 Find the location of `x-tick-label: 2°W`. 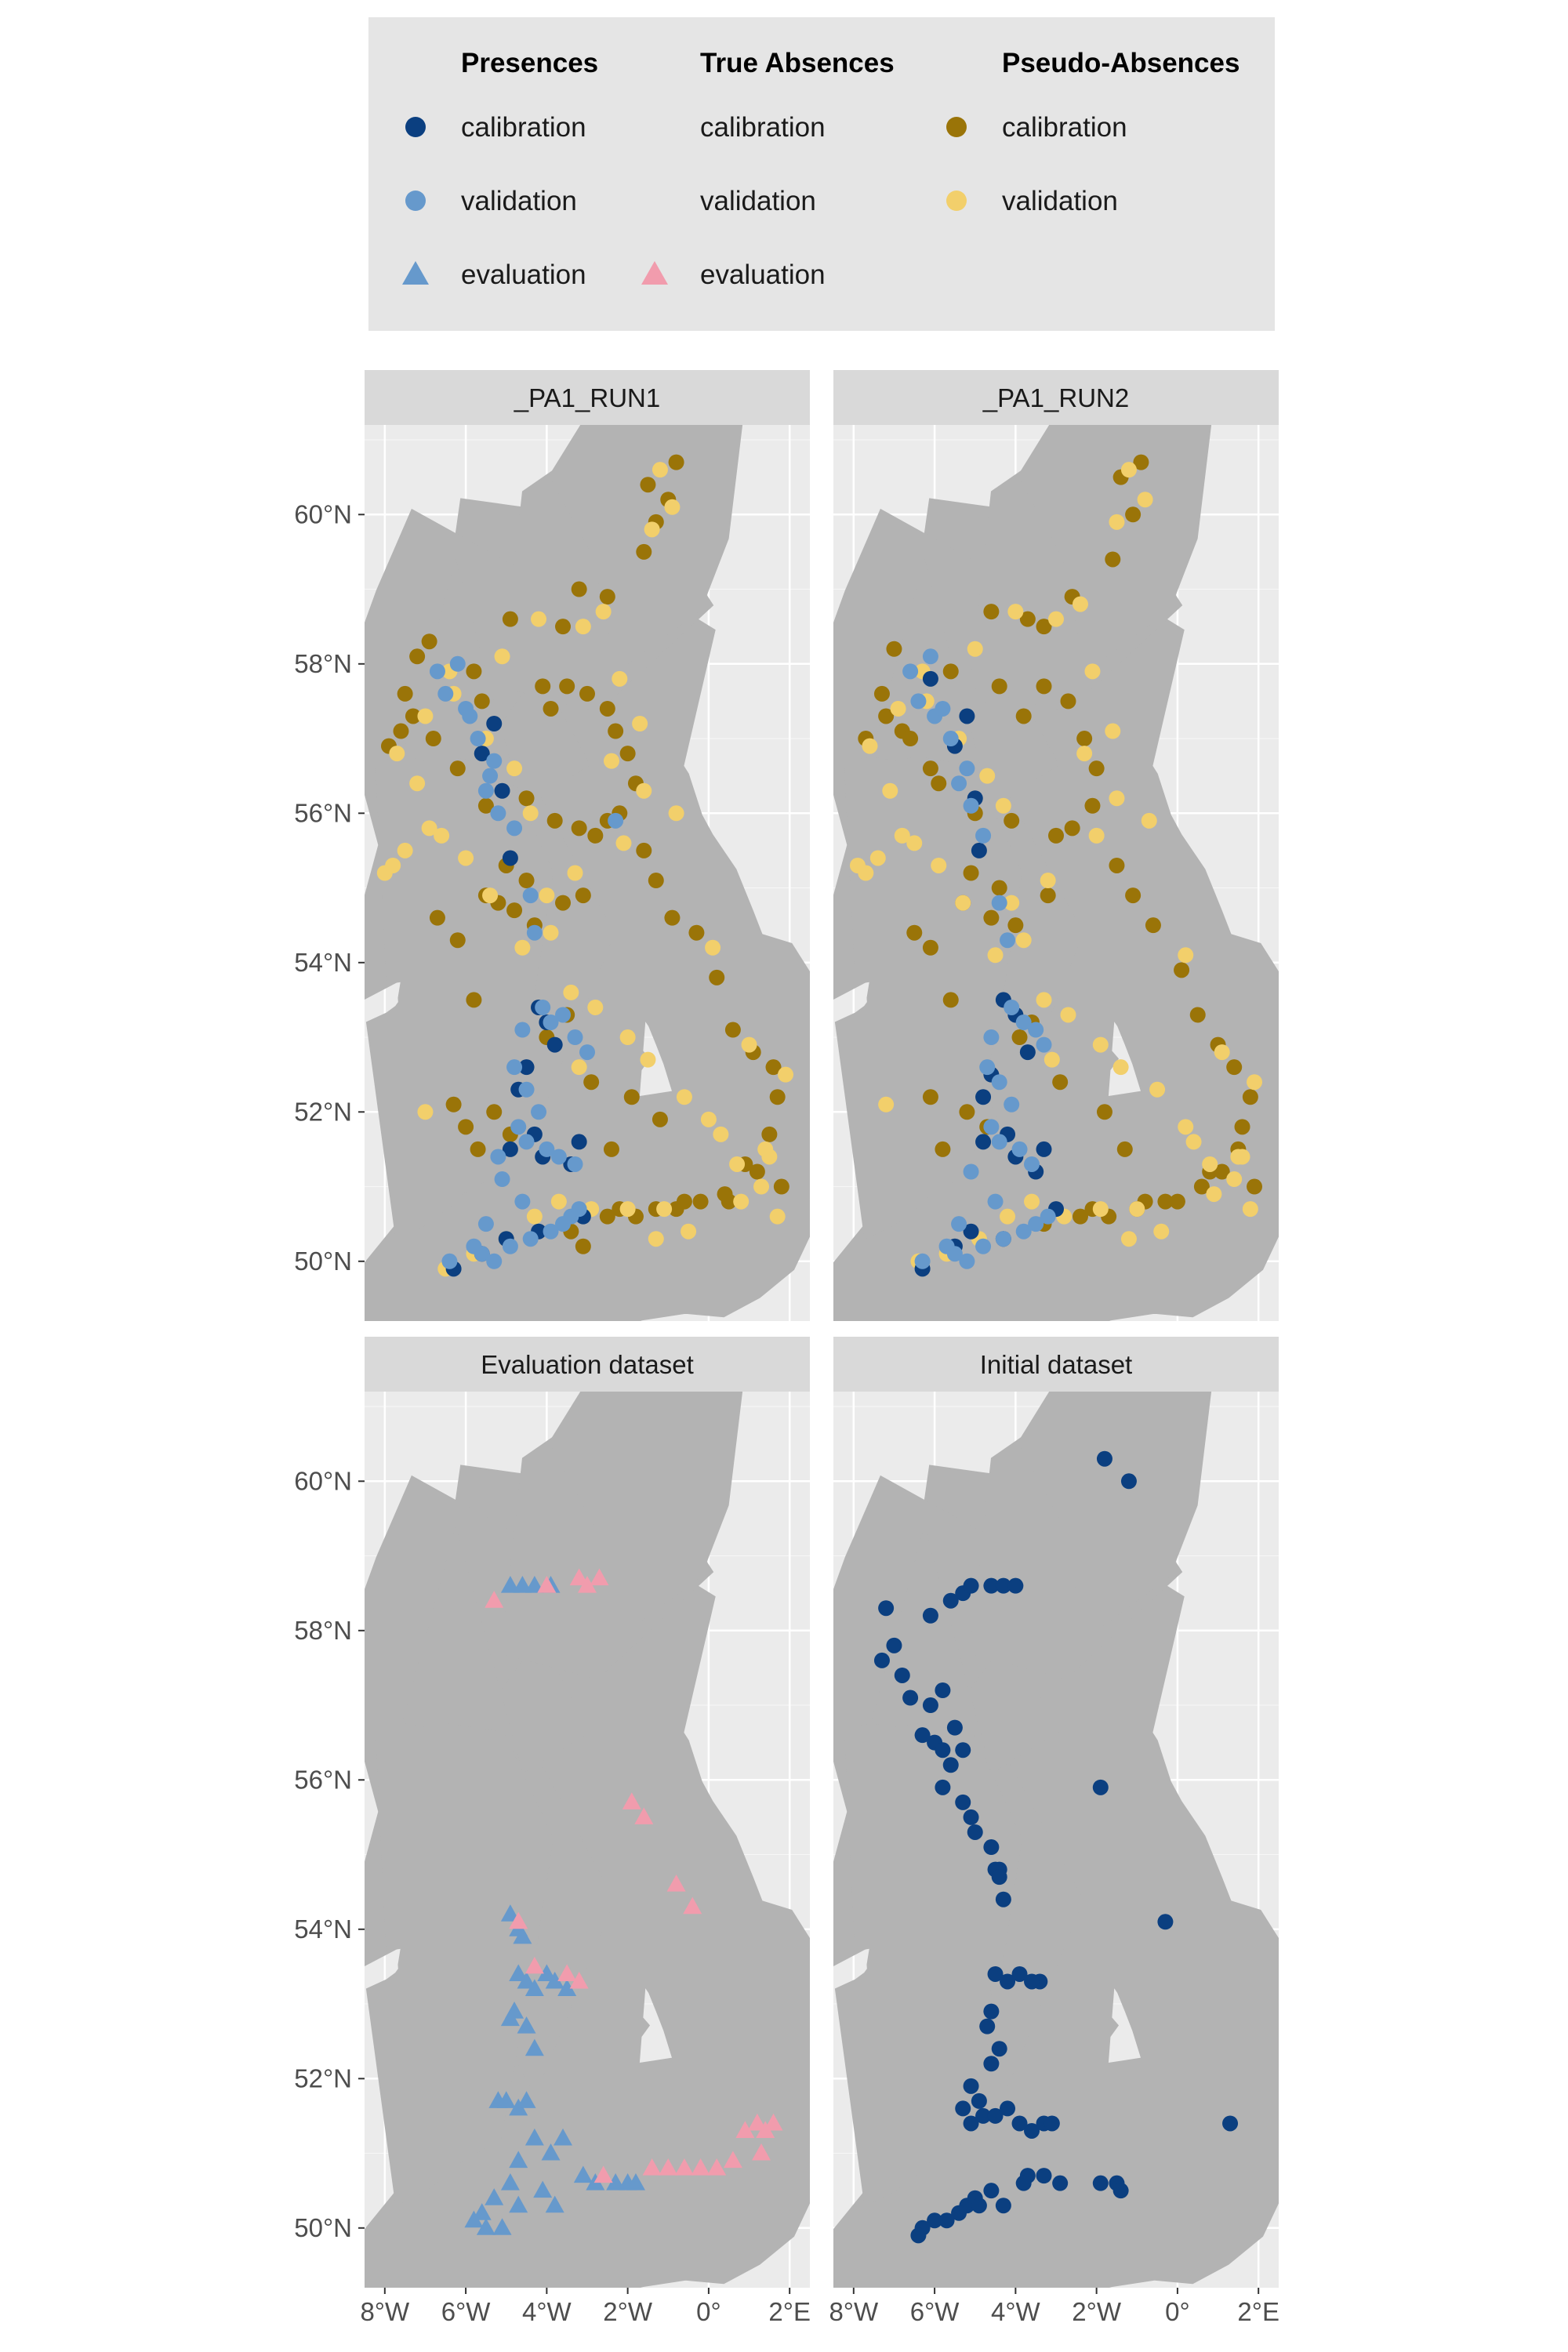

x-tick-label: 2°W is located at coordinates (1097, 2311).